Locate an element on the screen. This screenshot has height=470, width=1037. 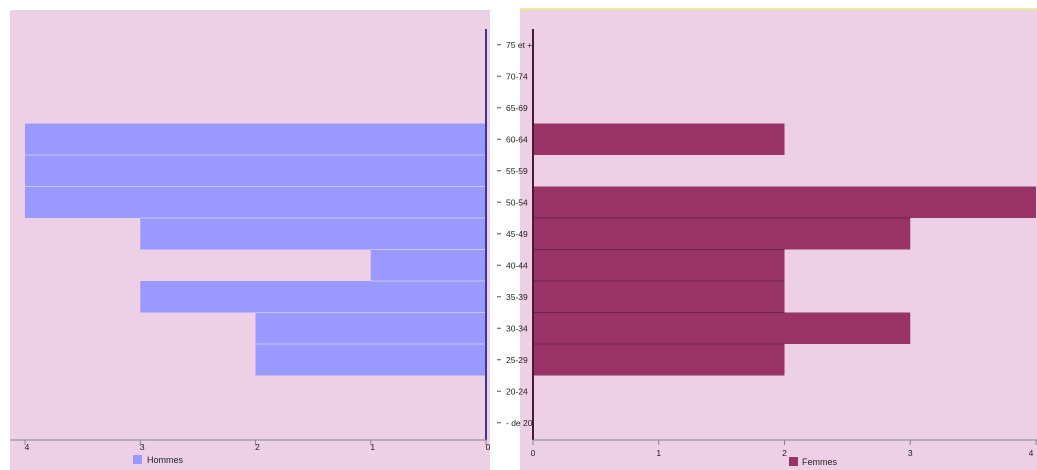
age-label: 30-34 is located at coordinates (517, 328).